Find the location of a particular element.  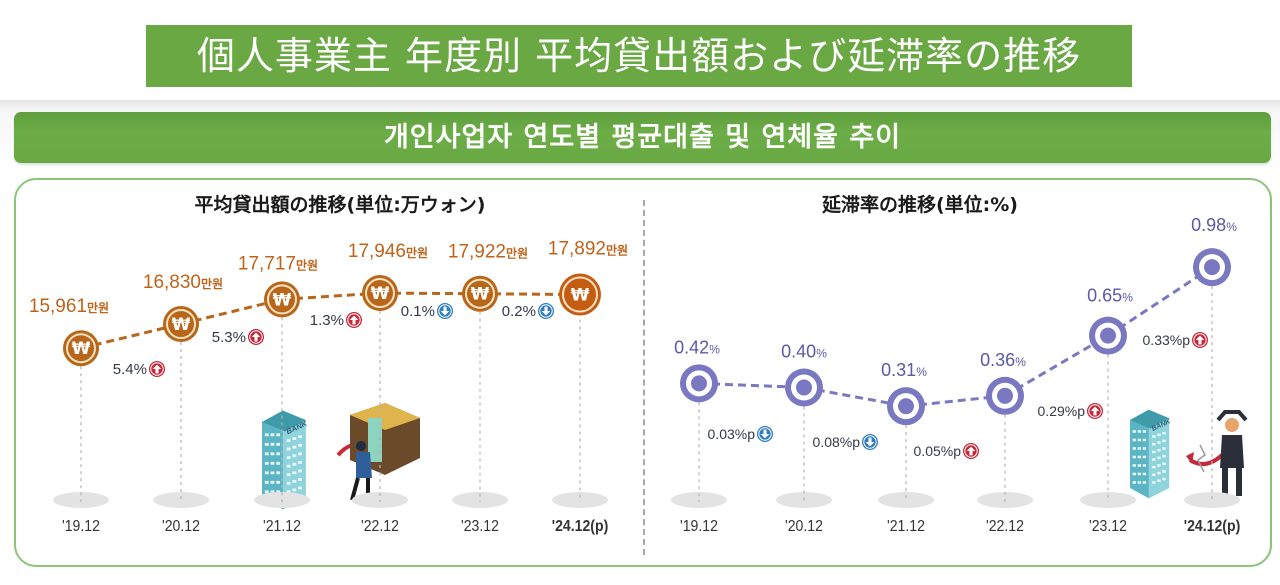

data-label: 17,717만원 is located at coordinates (278, 263).